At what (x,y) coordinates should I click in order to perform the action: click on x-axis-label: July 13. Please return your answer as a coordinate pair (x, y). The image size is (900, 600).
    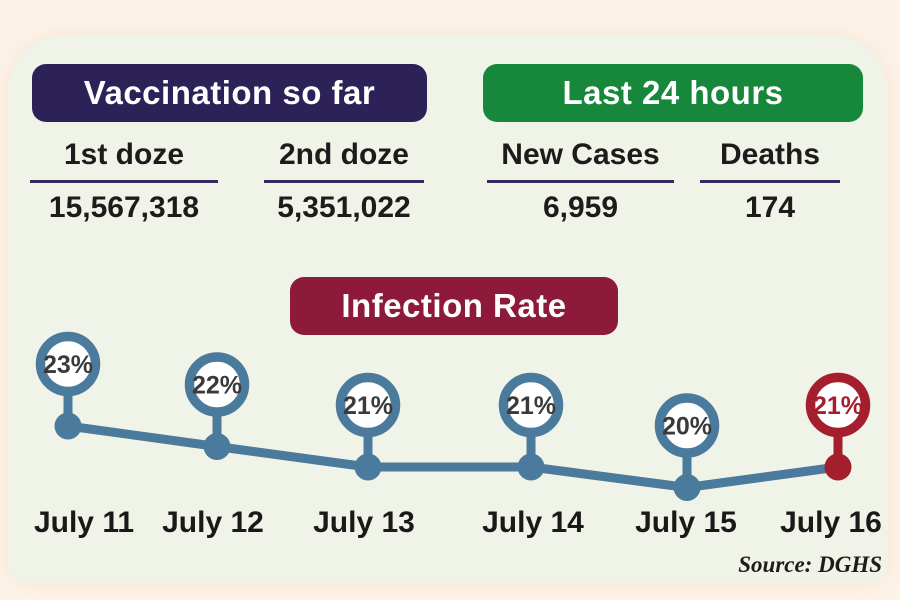
    Looking at the image, I should click on (364, 522).